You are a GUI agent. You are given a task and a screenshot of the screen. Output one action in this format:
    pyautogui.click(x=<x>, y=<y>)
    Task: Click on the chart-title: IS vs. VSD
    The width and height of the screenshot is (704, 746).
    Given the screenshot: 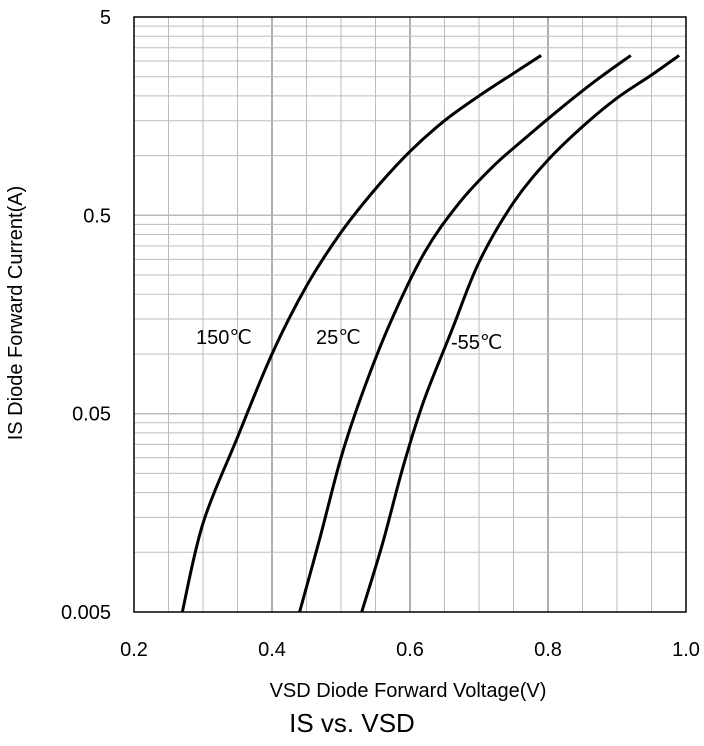 What is the action you would take?
    pyautogui.click(x=352, y=723)
    